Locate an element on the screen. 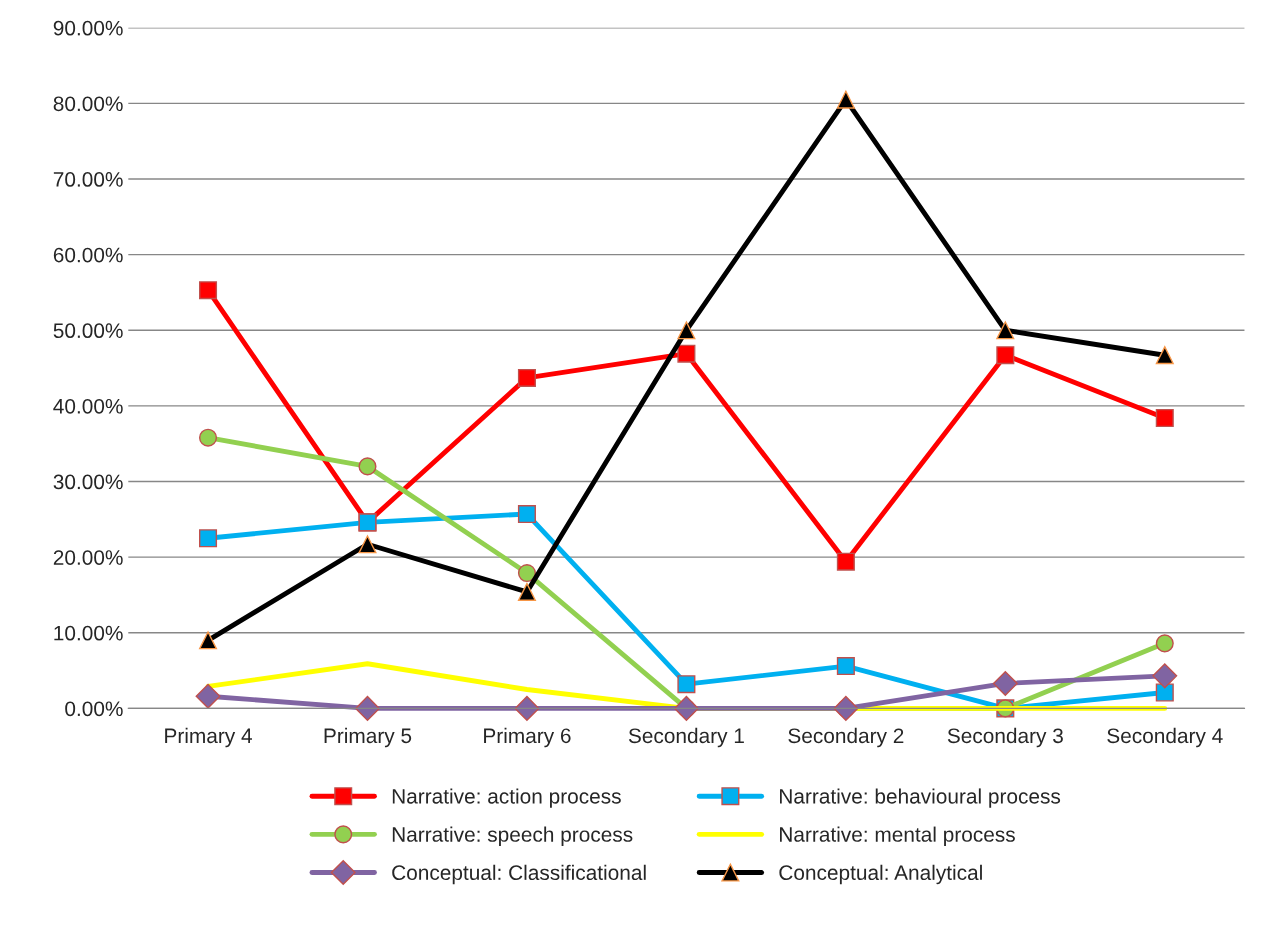  y-tick-label: 0.00% is located at coordinates (94, 709).